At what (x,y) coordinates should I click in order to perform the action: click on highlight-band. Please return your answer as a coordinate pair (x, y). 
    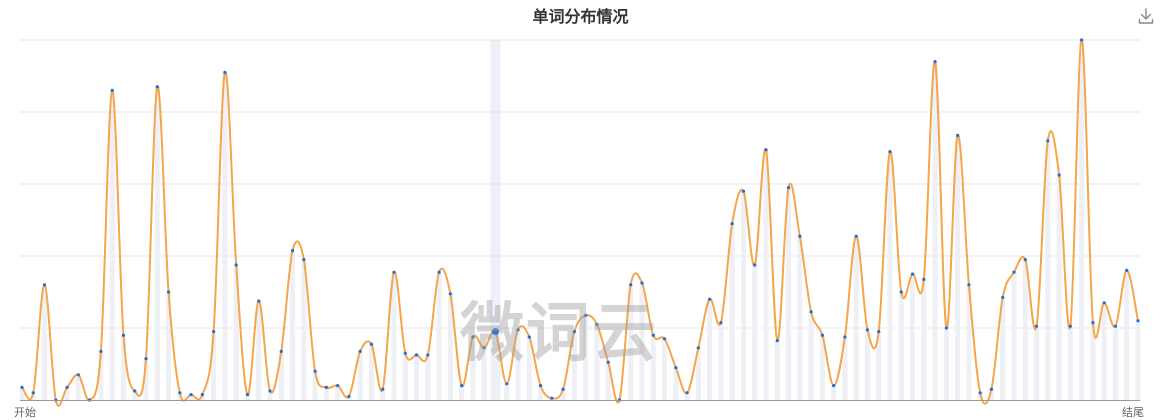
    Looking at the image, I should click on (495, 220).